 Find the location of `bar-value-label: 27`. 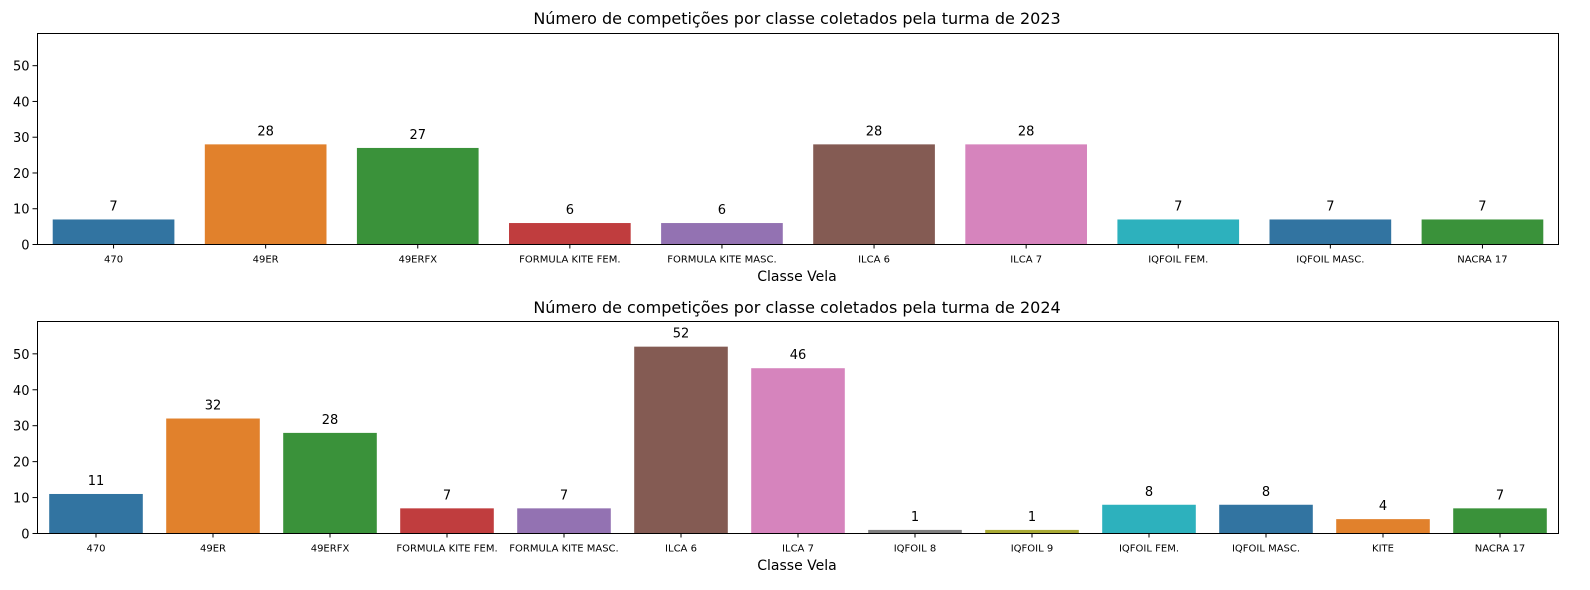

bar-value-label: 27 is located at coordinates (417, 135).